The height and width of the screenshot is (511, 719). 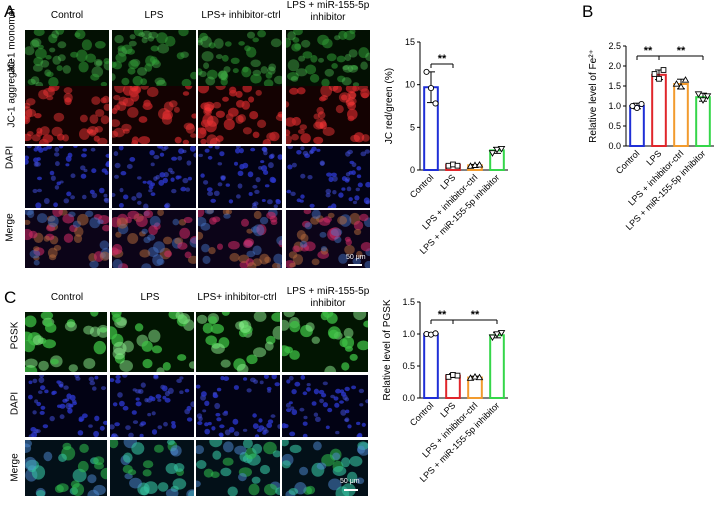 What do you see at coordinates (240, 239) in the screenshot?
I see `a-tile-r3-c2` at bounding box center [240, 239].